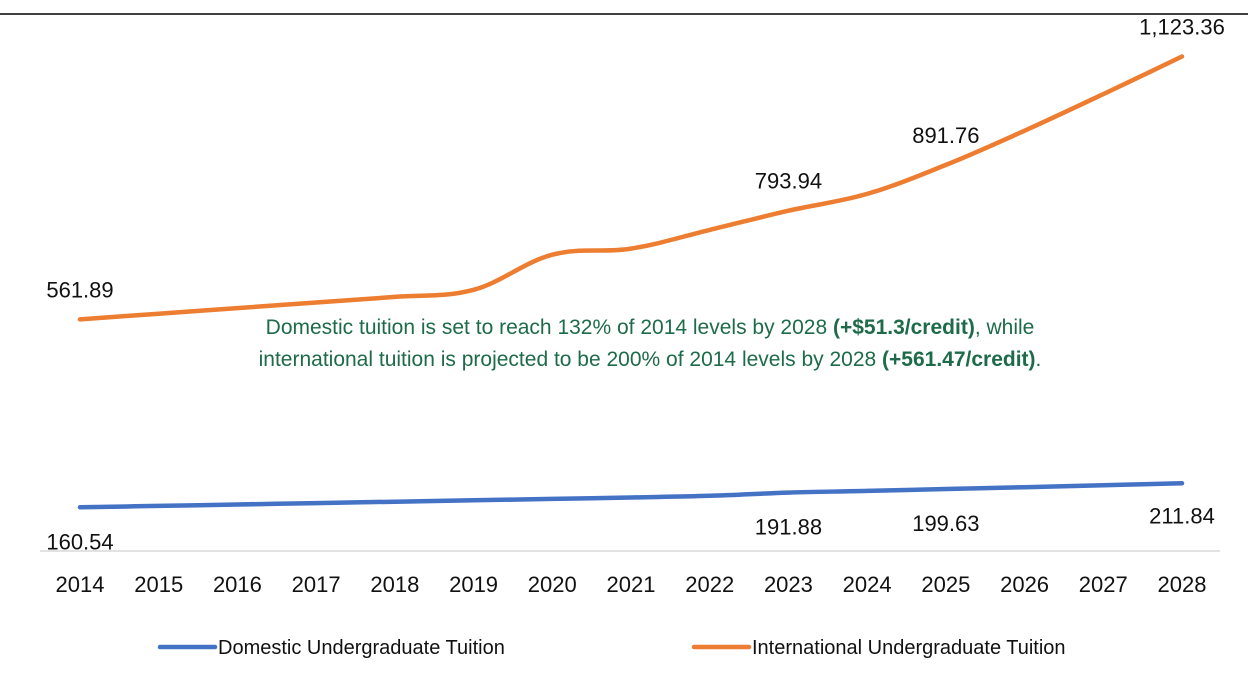 Image resolution: width=1248 pixels, height=683 pixels. I want to click on legend-item-domestic: Domestic Undergraduate Tuition, so click(331, 648).